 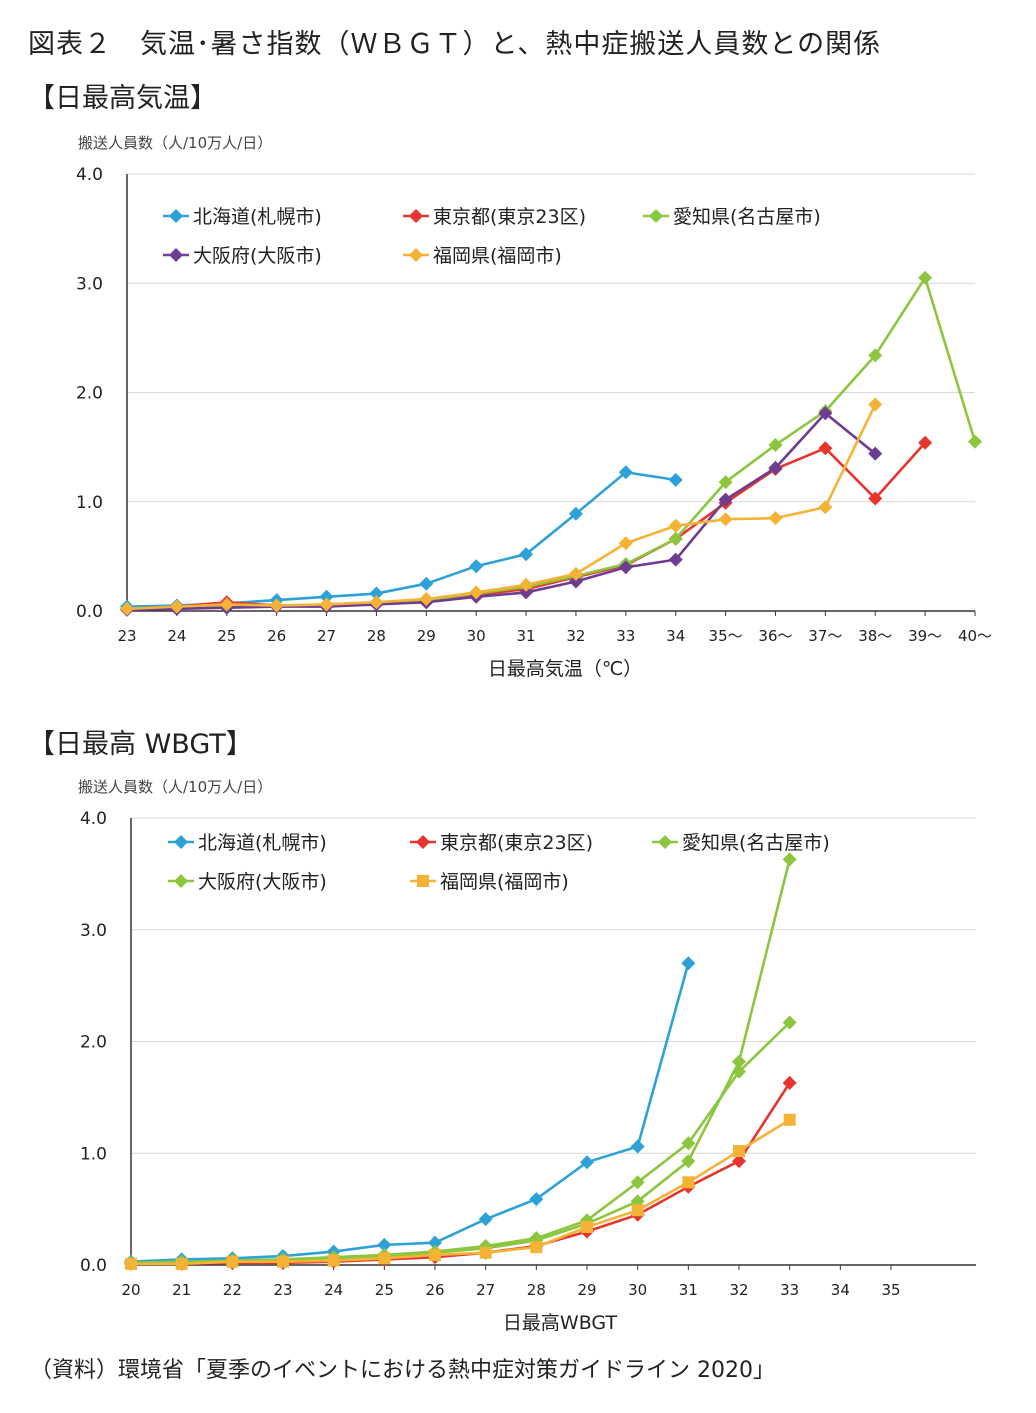 What do you see at coordinates (476, 636) in the screenshot?
I see `x-tick-label: 30` at bounding box center [476, 636].